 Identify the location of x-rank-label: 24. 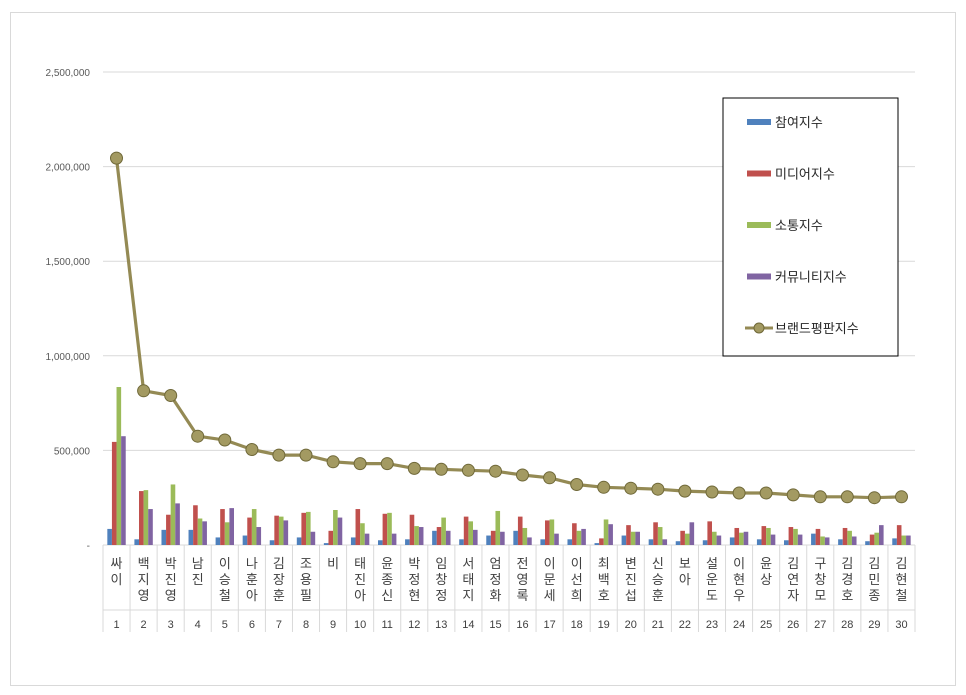
(739, 625).